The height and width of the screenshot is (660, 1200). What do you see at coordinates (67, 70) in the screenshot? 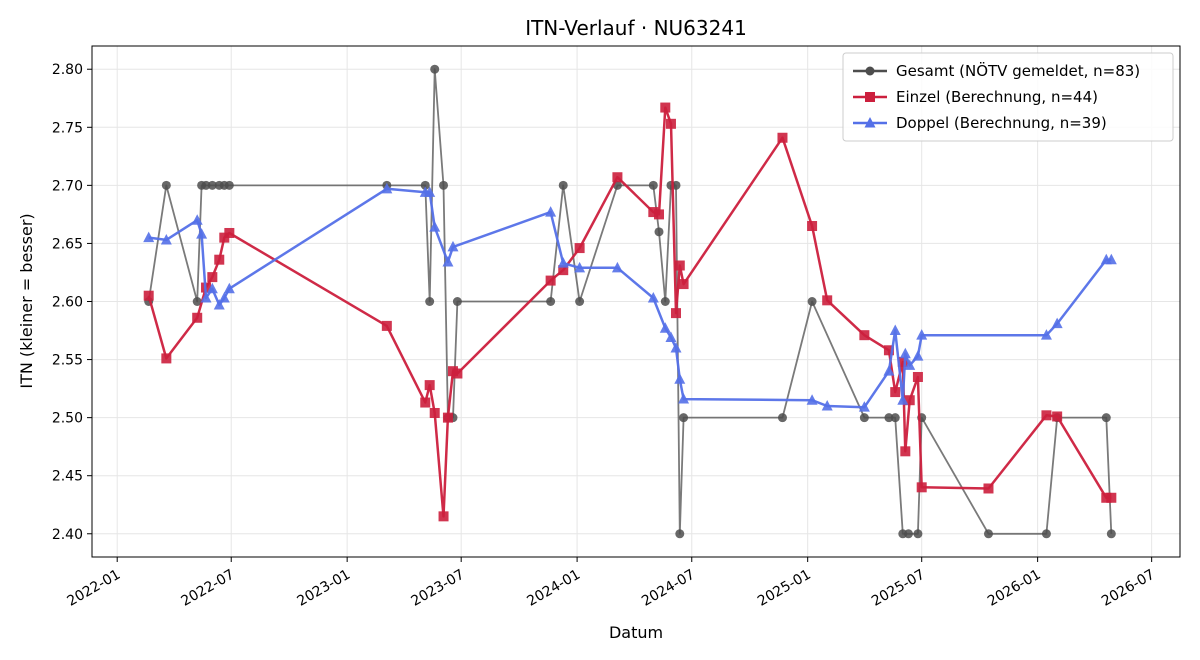
I see `y-tick-label: 2.80` at bounding box center [67, 70].